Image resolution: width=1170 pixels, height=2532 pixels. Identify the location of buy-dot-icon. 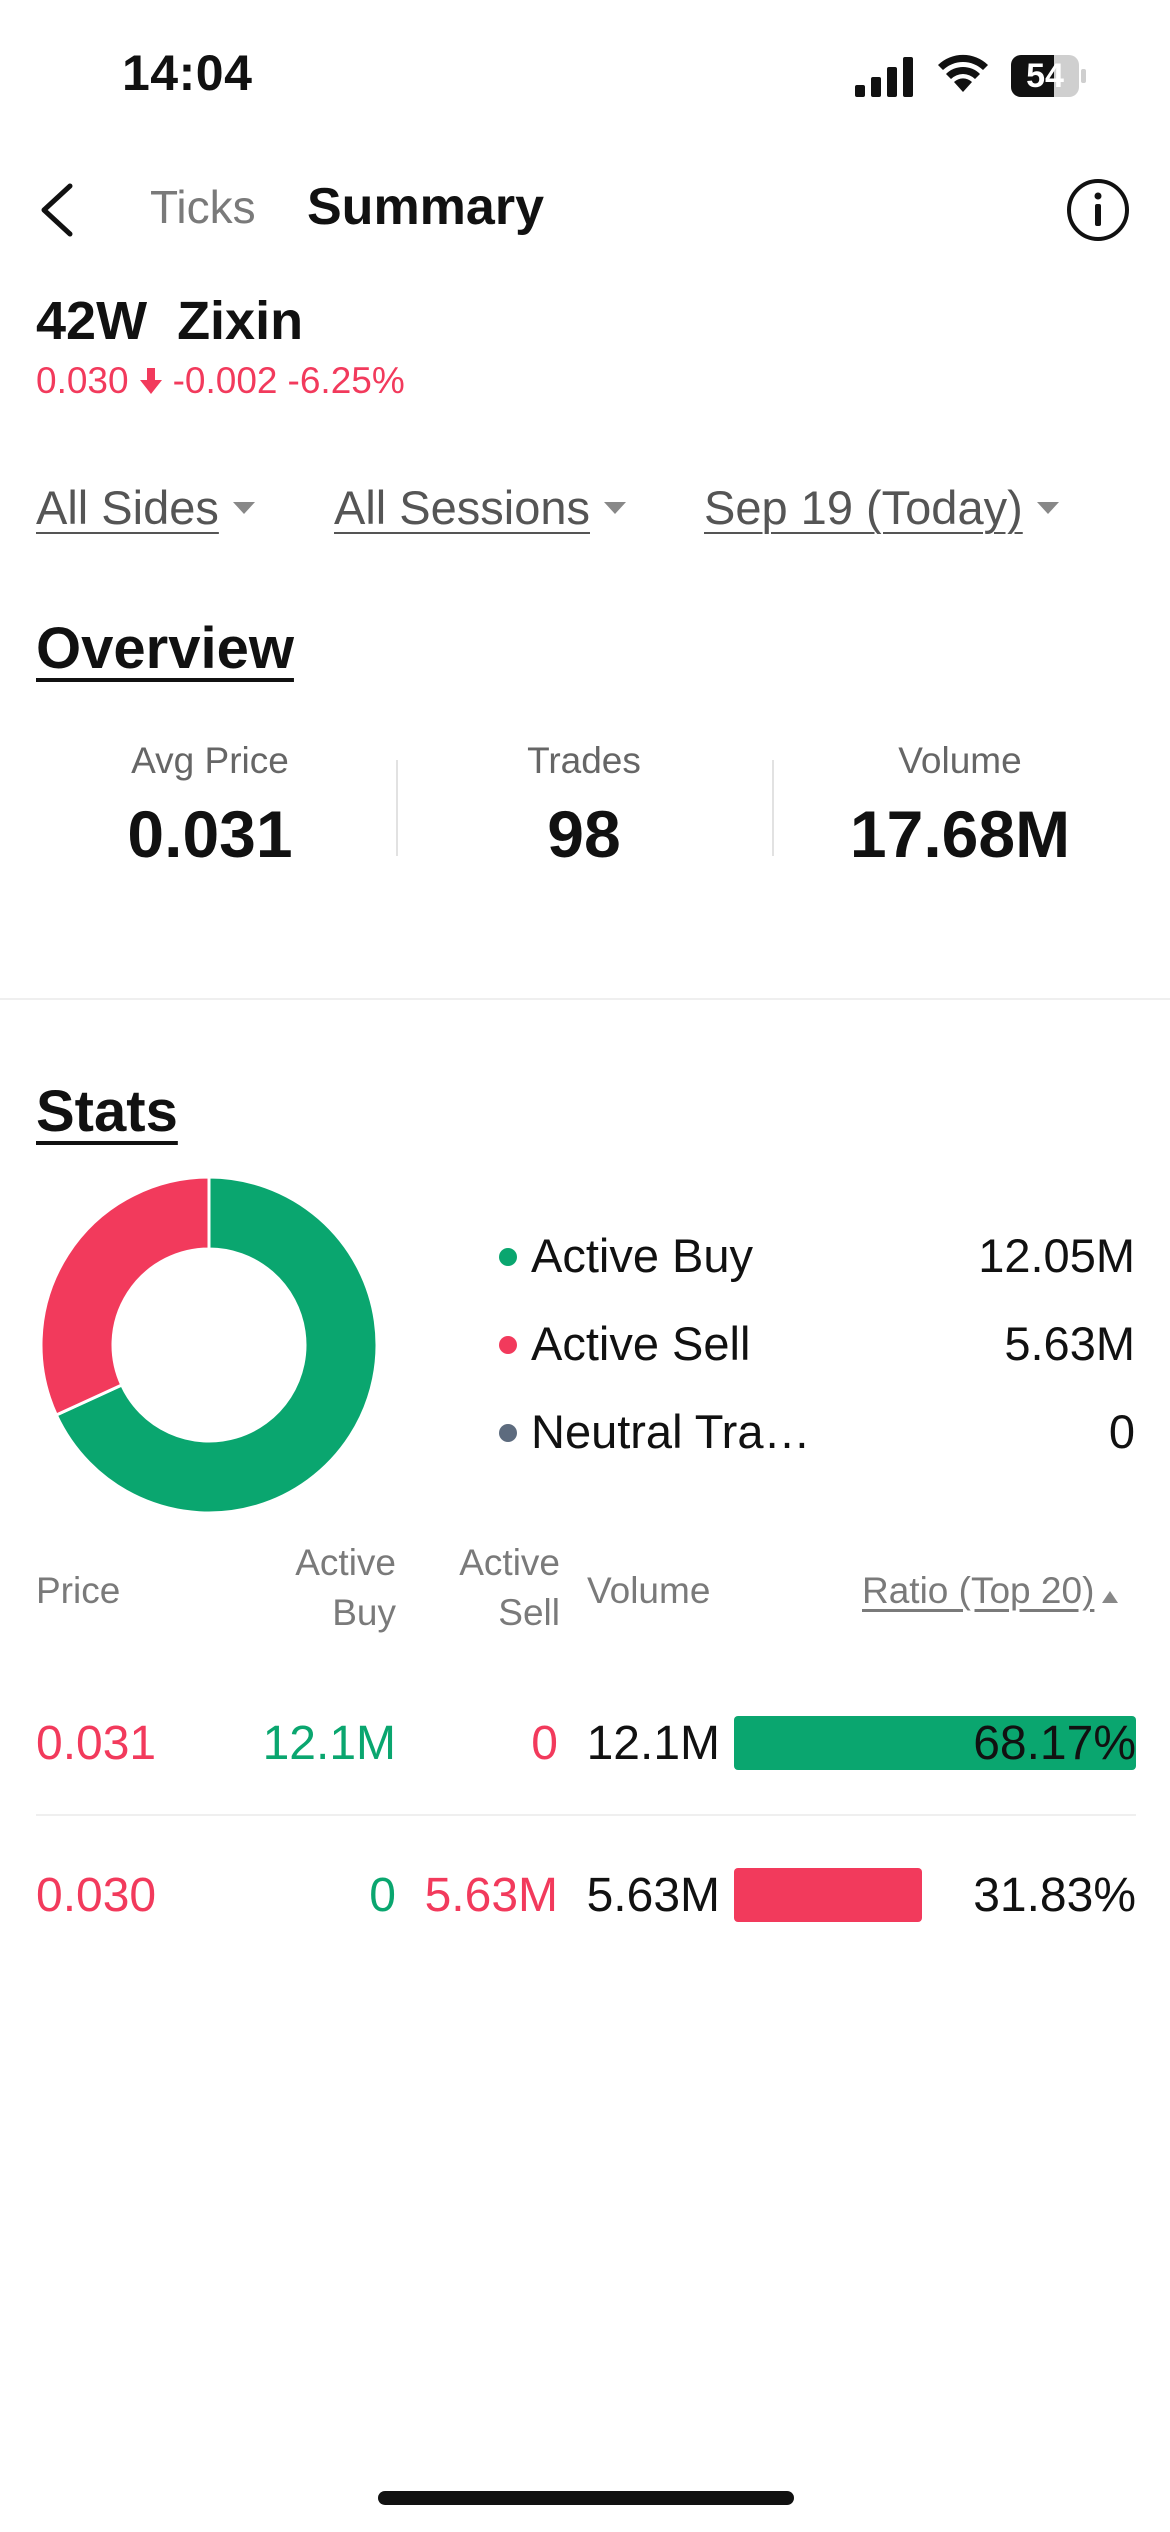
(508, 1257).